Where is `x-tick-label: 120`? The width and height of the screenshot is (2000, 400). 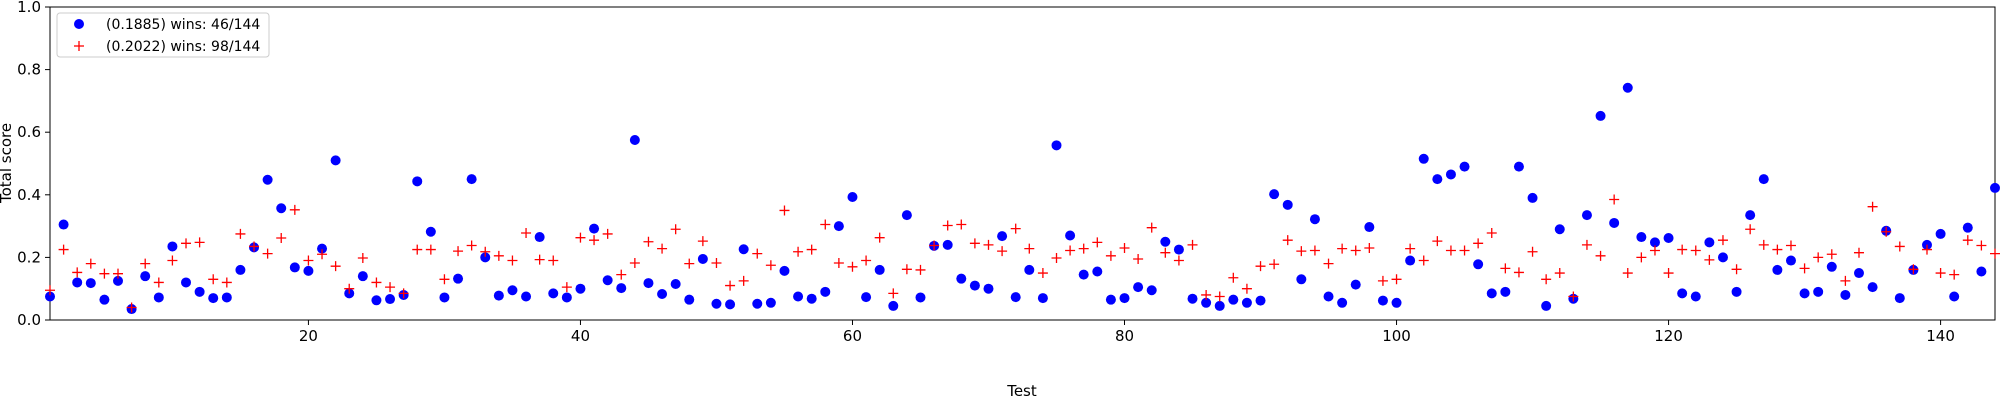
x-tick-label: 120 is located at coordinates (1668, 336).